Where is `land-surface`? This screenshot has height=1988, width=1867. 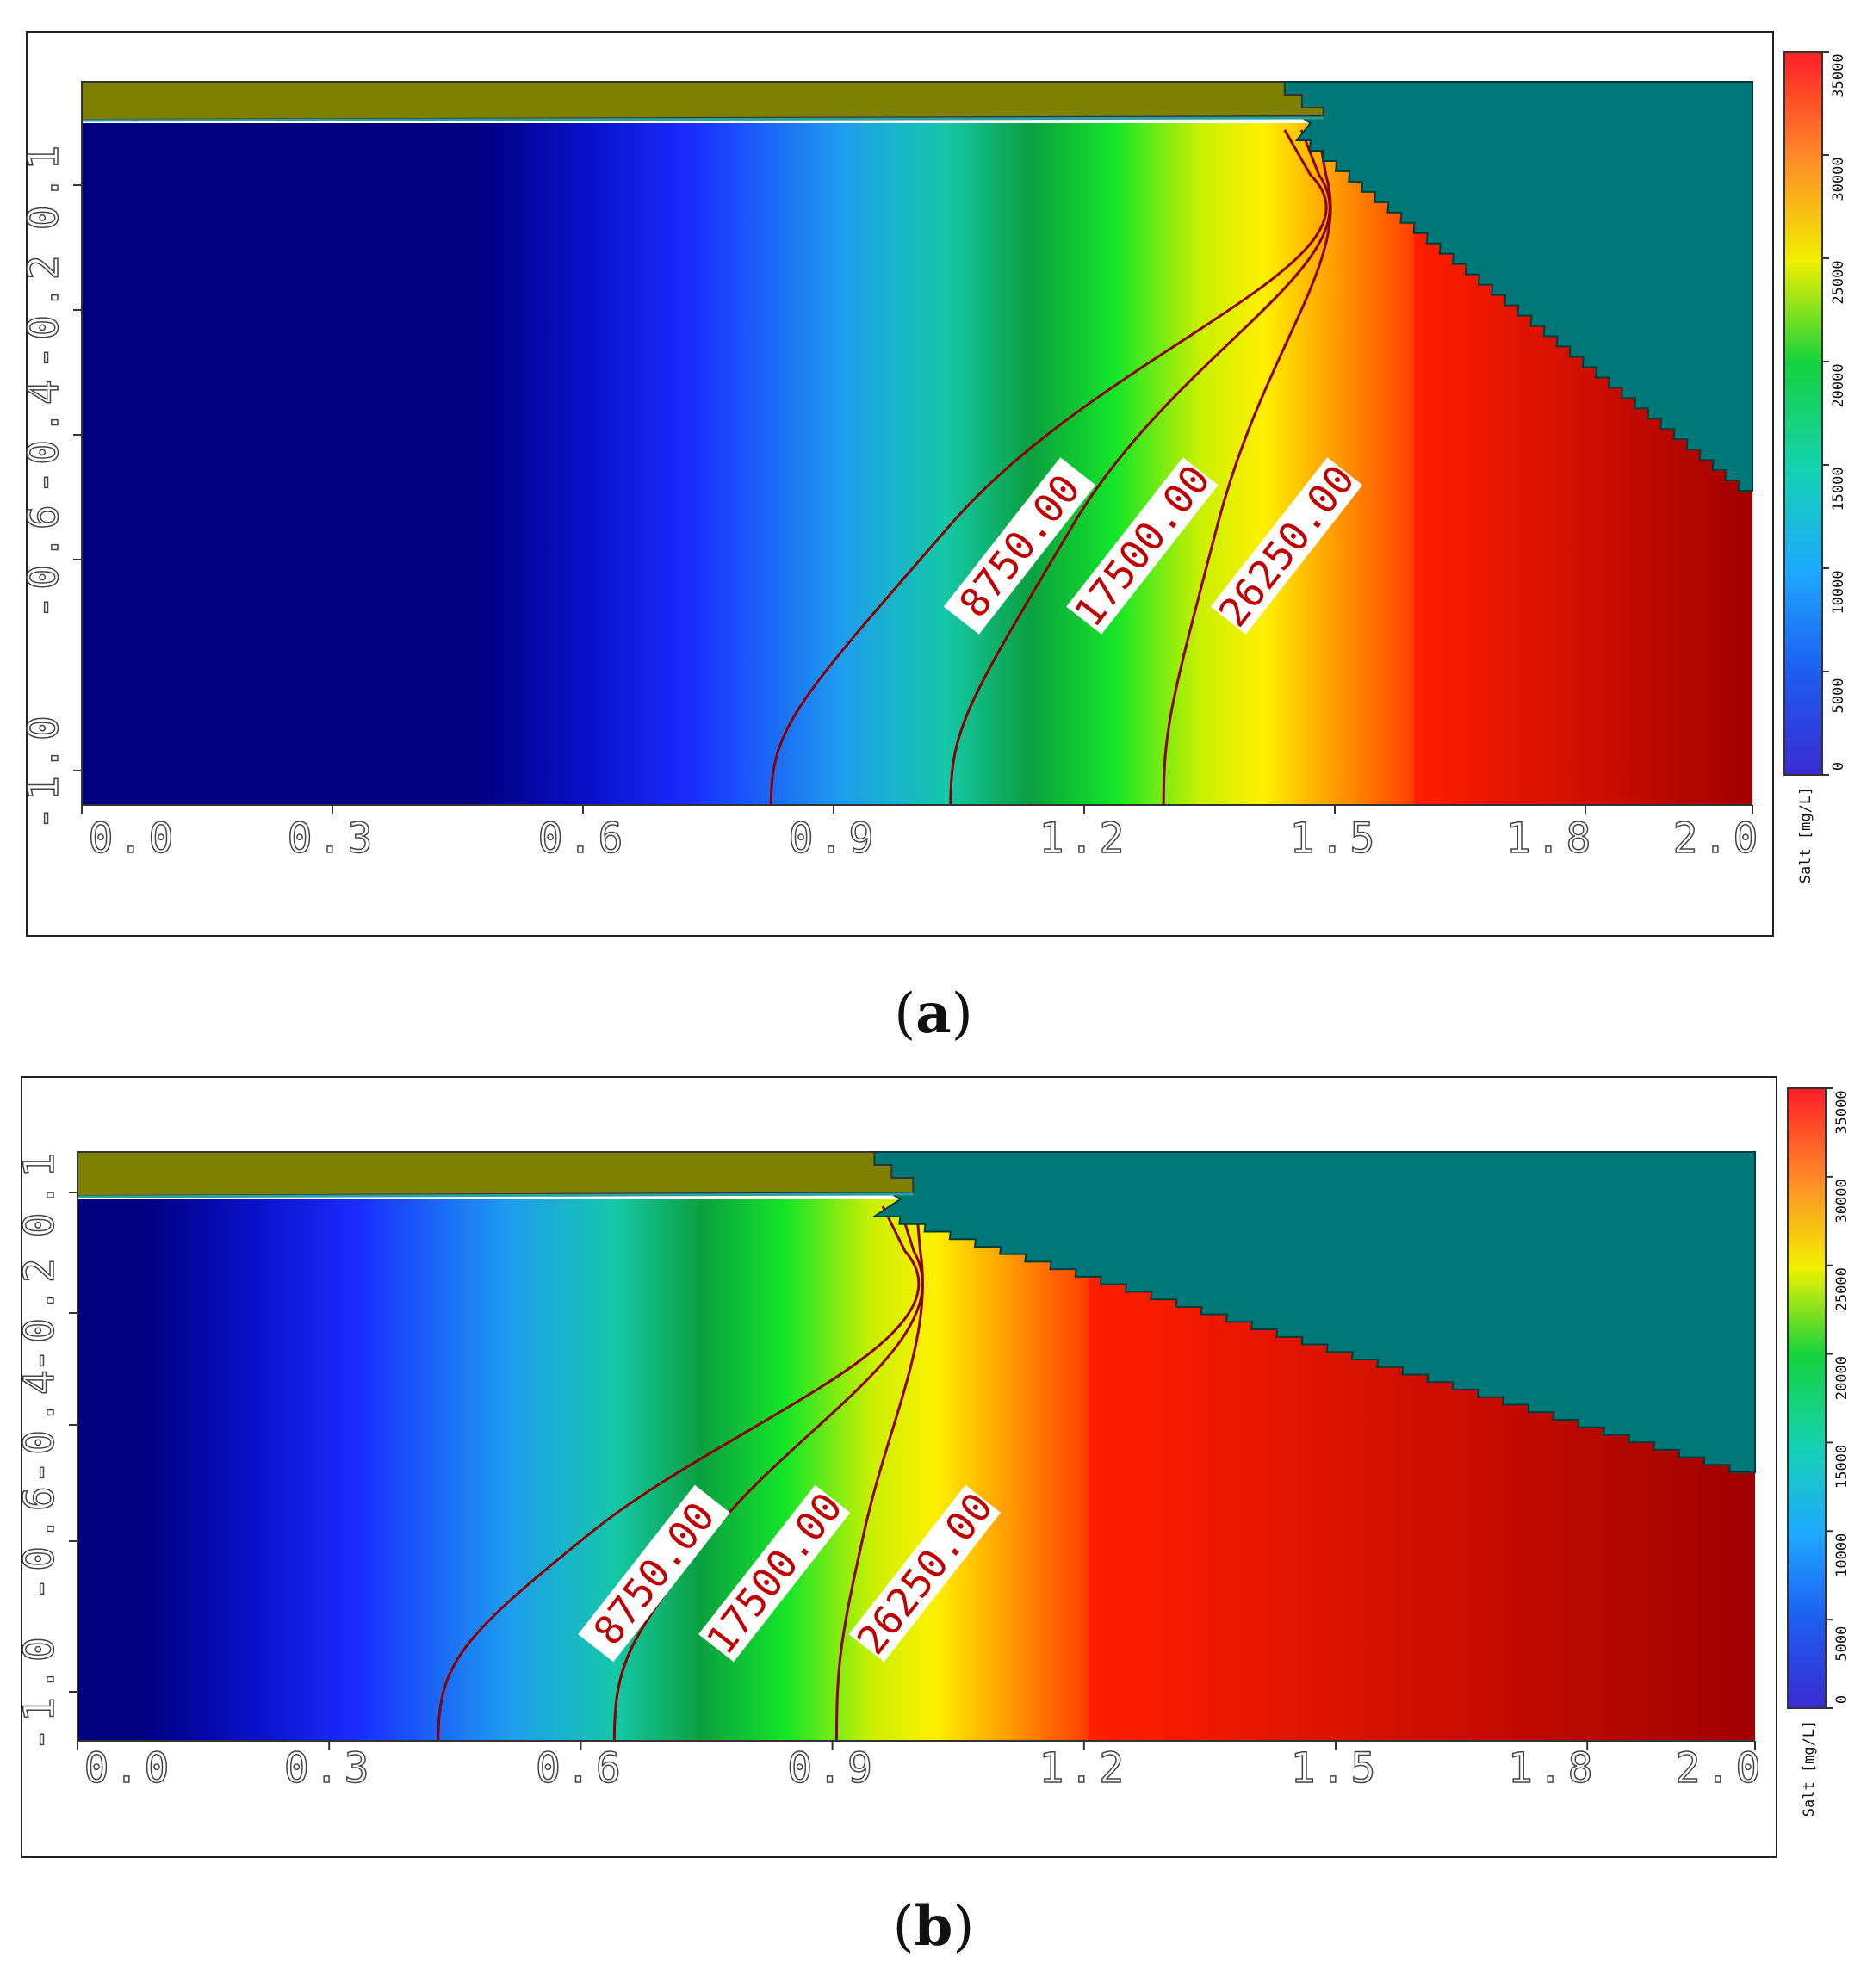 land-surface is located at coordinates (496, 1175).